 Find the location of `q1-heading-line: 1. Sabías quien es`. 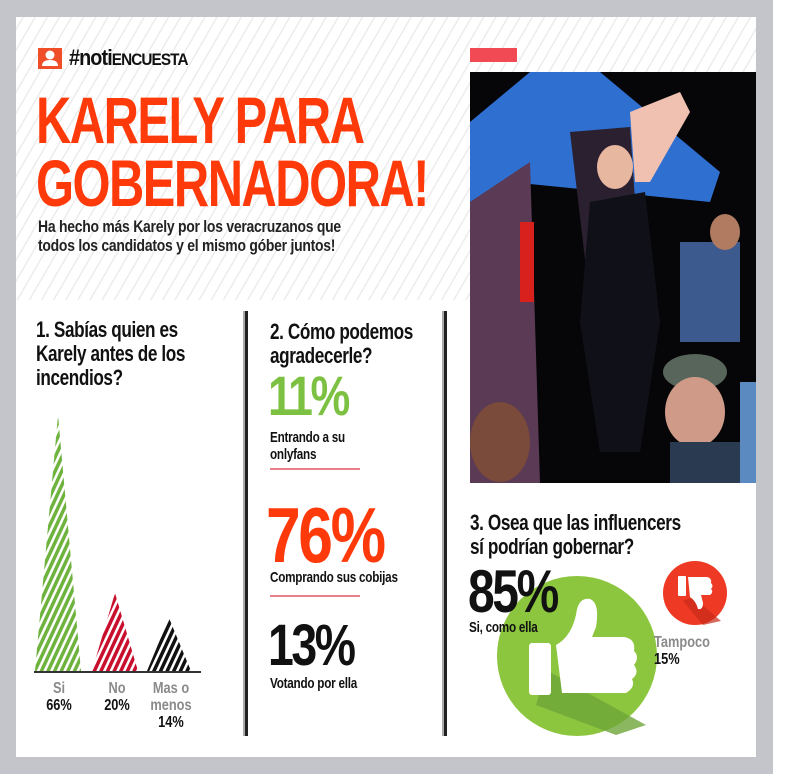

q1-heading-line: 1. Sabías quien es is located at coordinates (107, 329).